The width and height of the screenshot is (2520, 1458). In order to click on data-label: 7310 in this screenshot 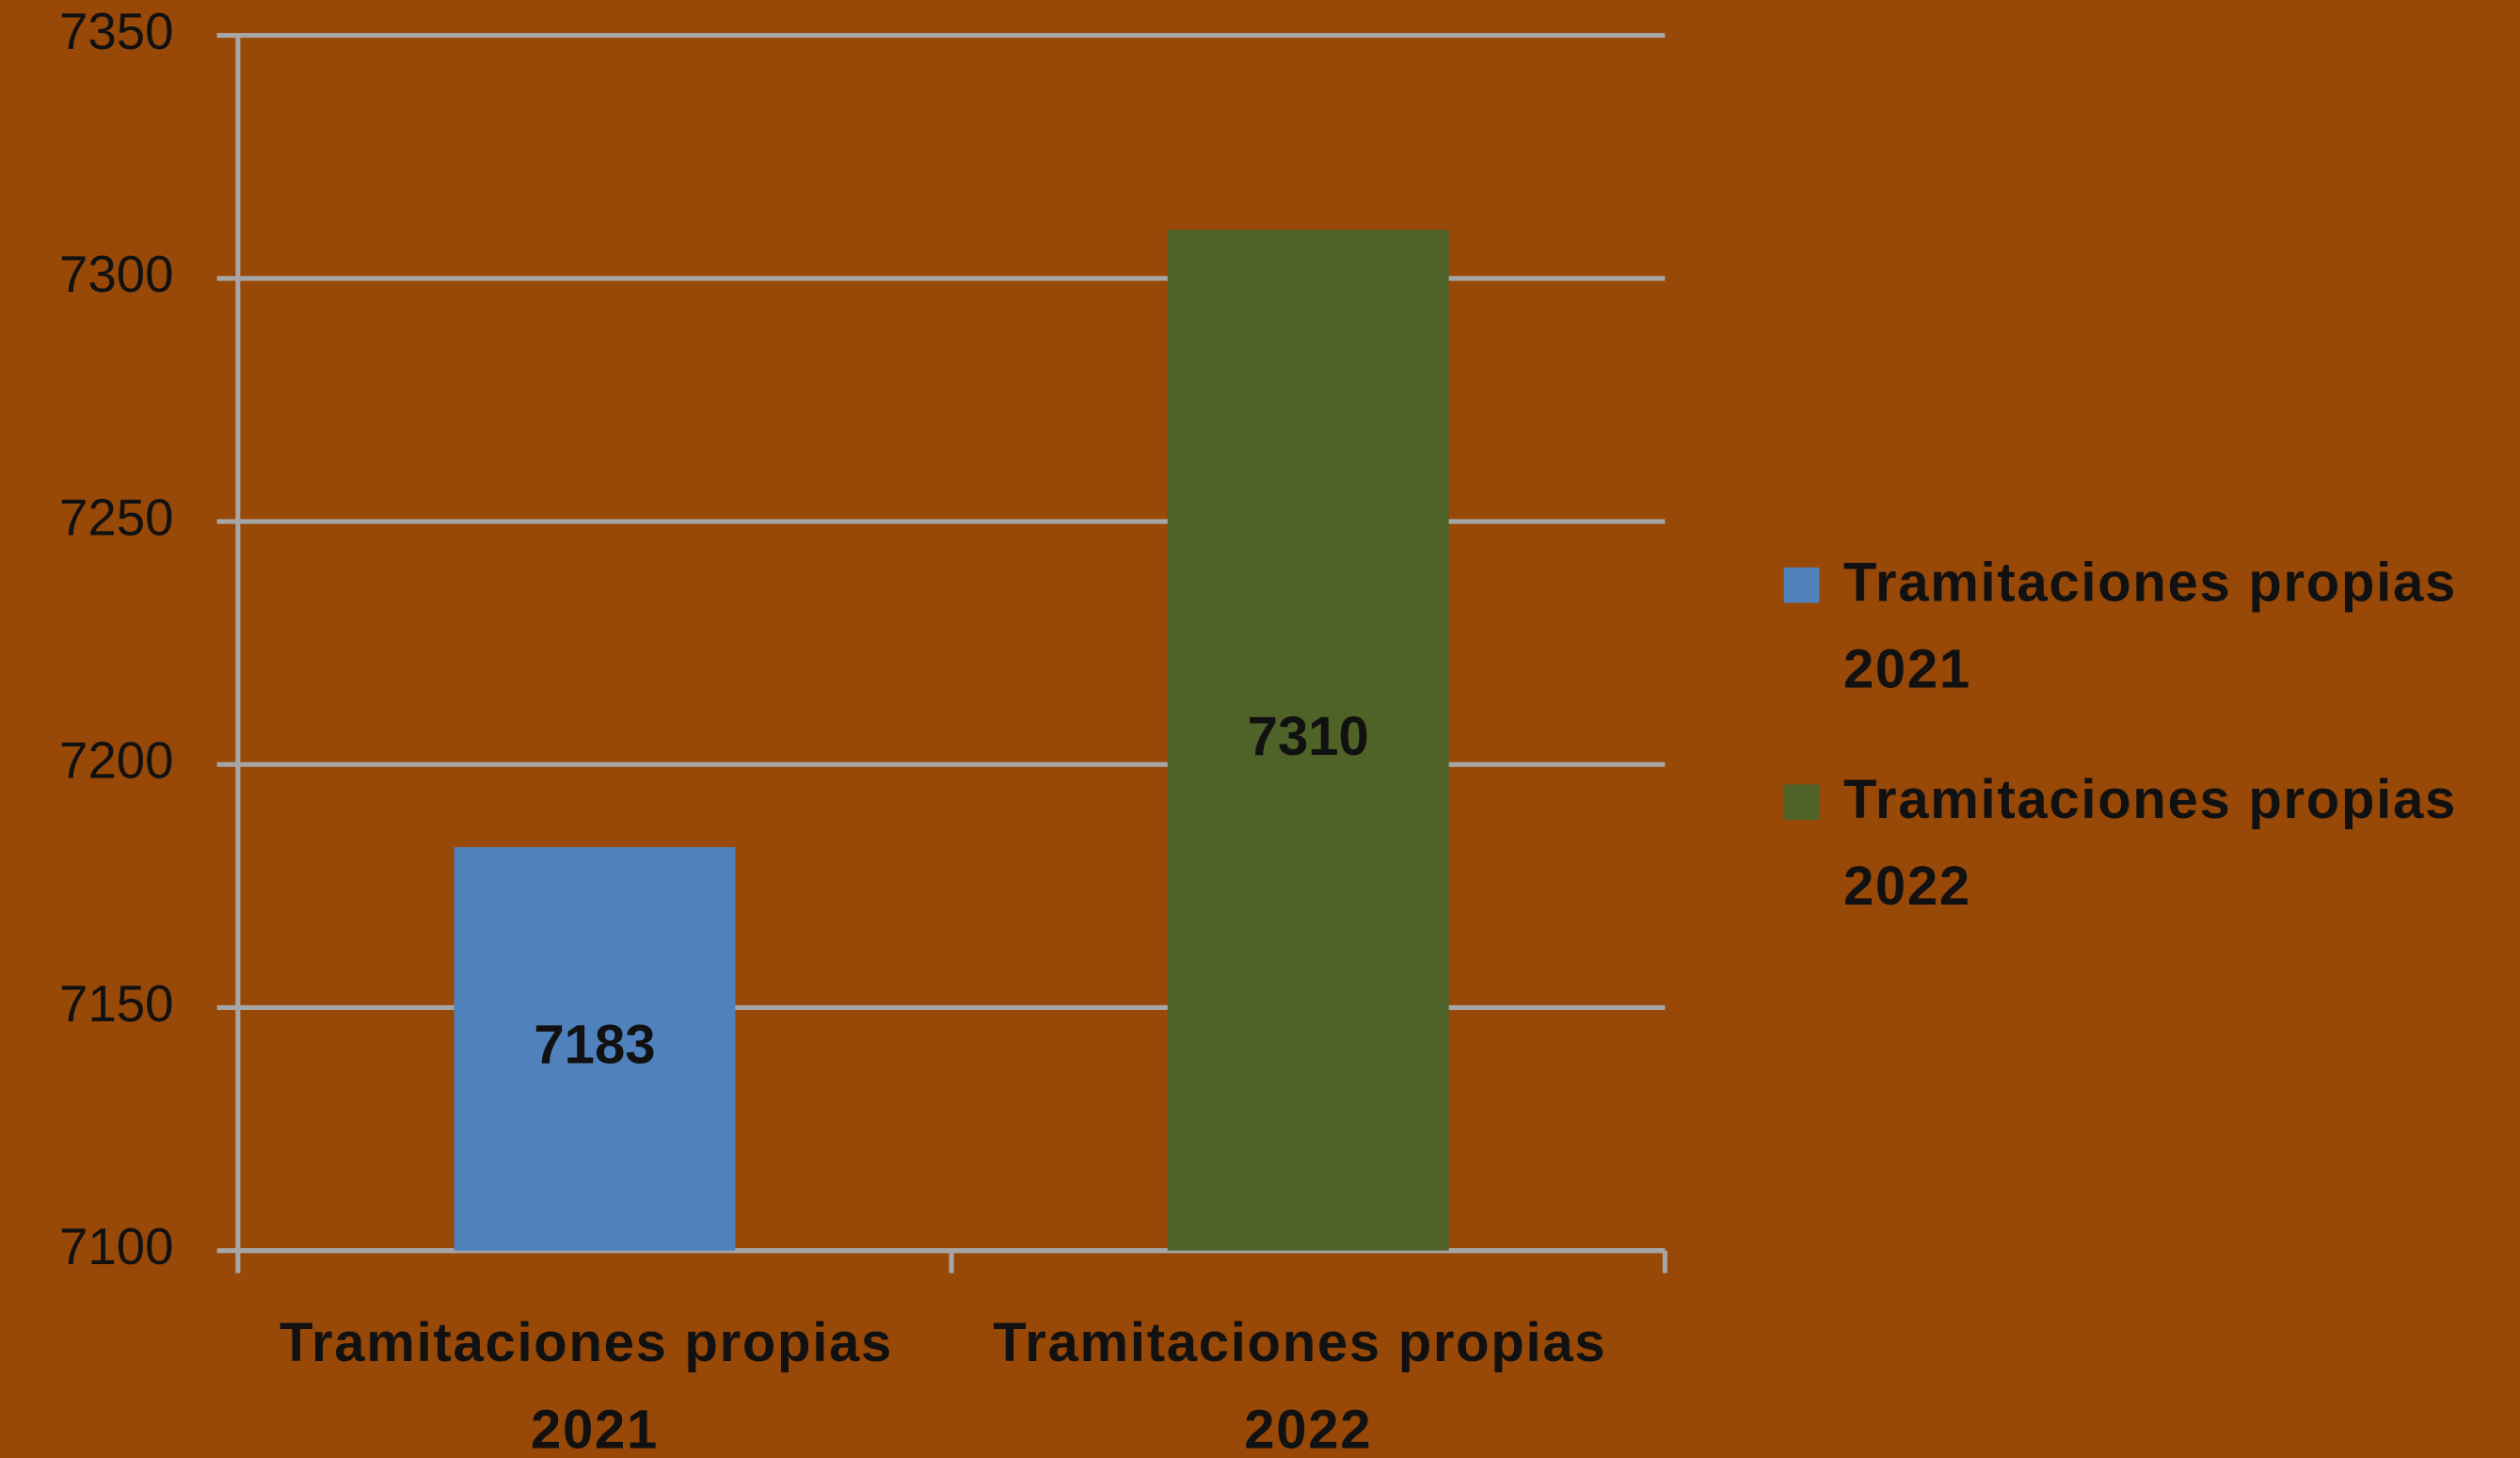, I will do `click(1308, 736)`.